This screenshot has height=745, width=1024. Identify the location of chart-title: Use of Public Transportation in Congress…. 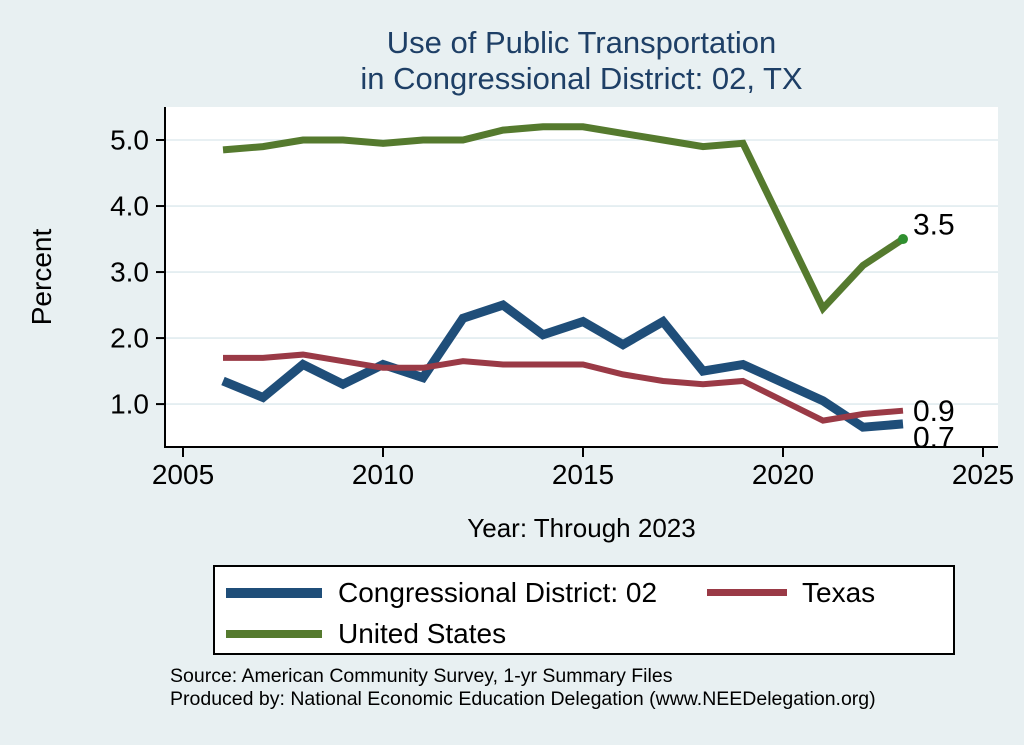
(581, 61).